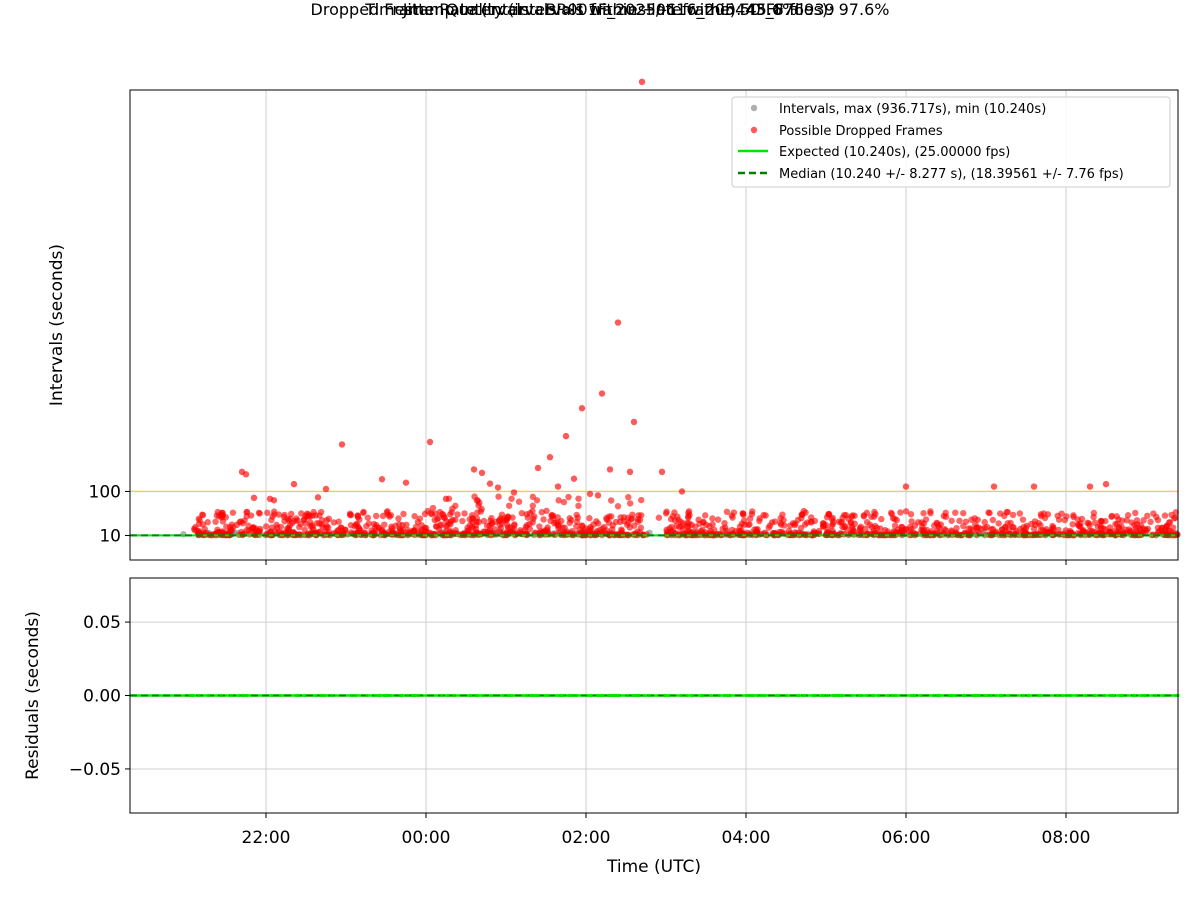  I want to click on y-tick-label: 100, so click(105, 492).